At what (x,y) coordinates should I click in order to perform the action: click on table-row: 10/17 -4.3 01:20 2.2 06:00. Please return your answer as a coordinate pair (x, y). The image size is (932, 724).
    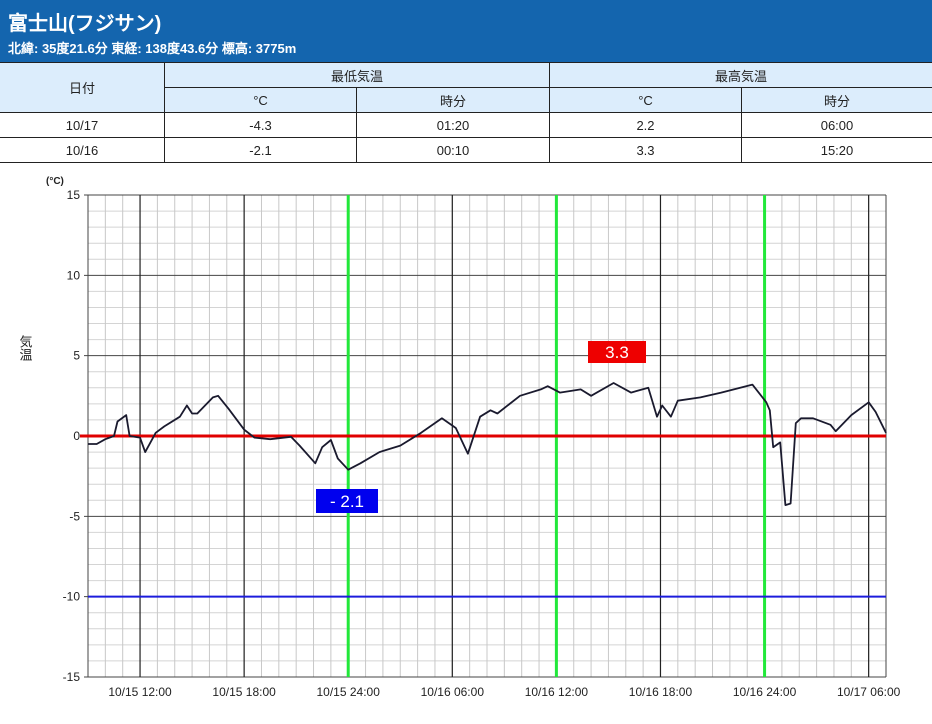
    Looking at the image, I should click on (466, 125).